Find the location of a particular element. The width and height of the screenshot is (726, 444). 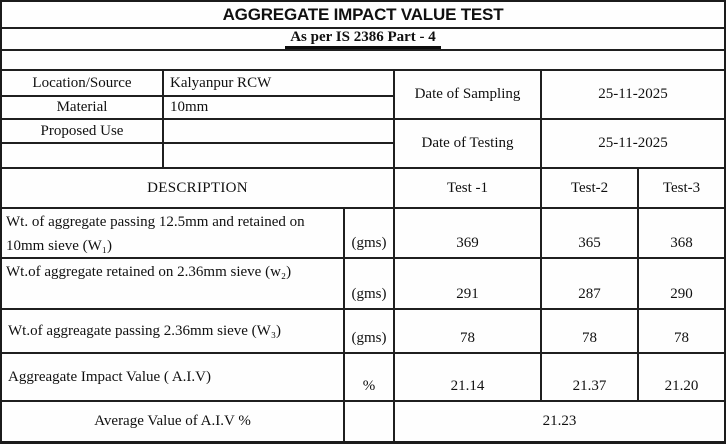

location-source-value: Kalyanpur RCW is located at coordinates (279, 84).